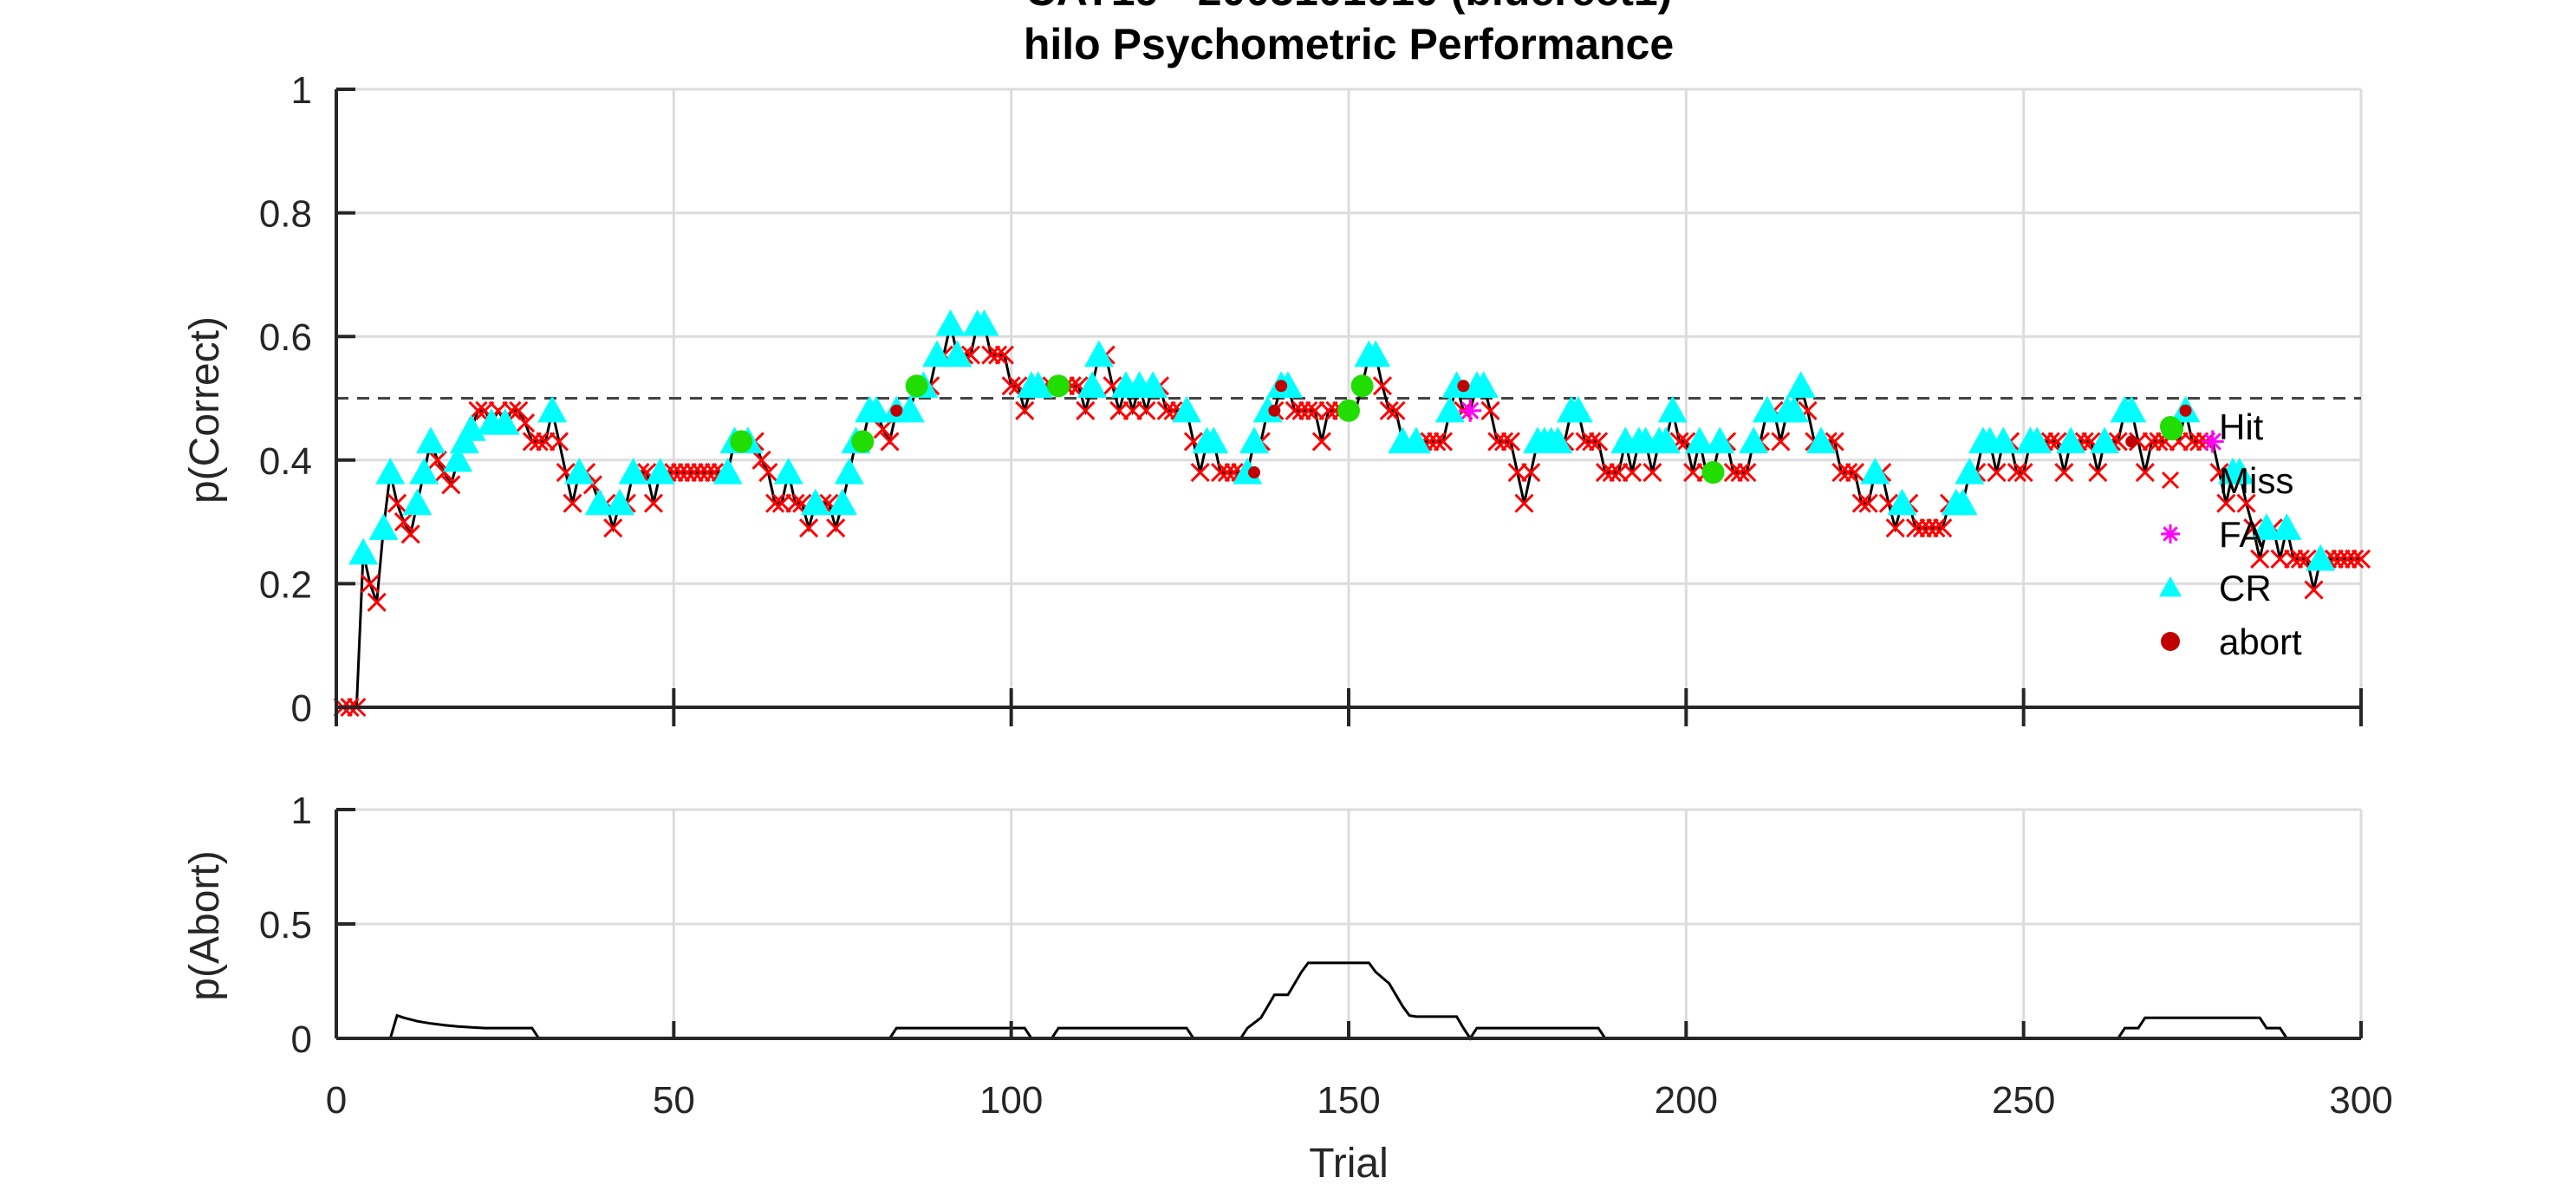  I want to click on bottom-x-tick-label: 250, so click(2023, 1101).